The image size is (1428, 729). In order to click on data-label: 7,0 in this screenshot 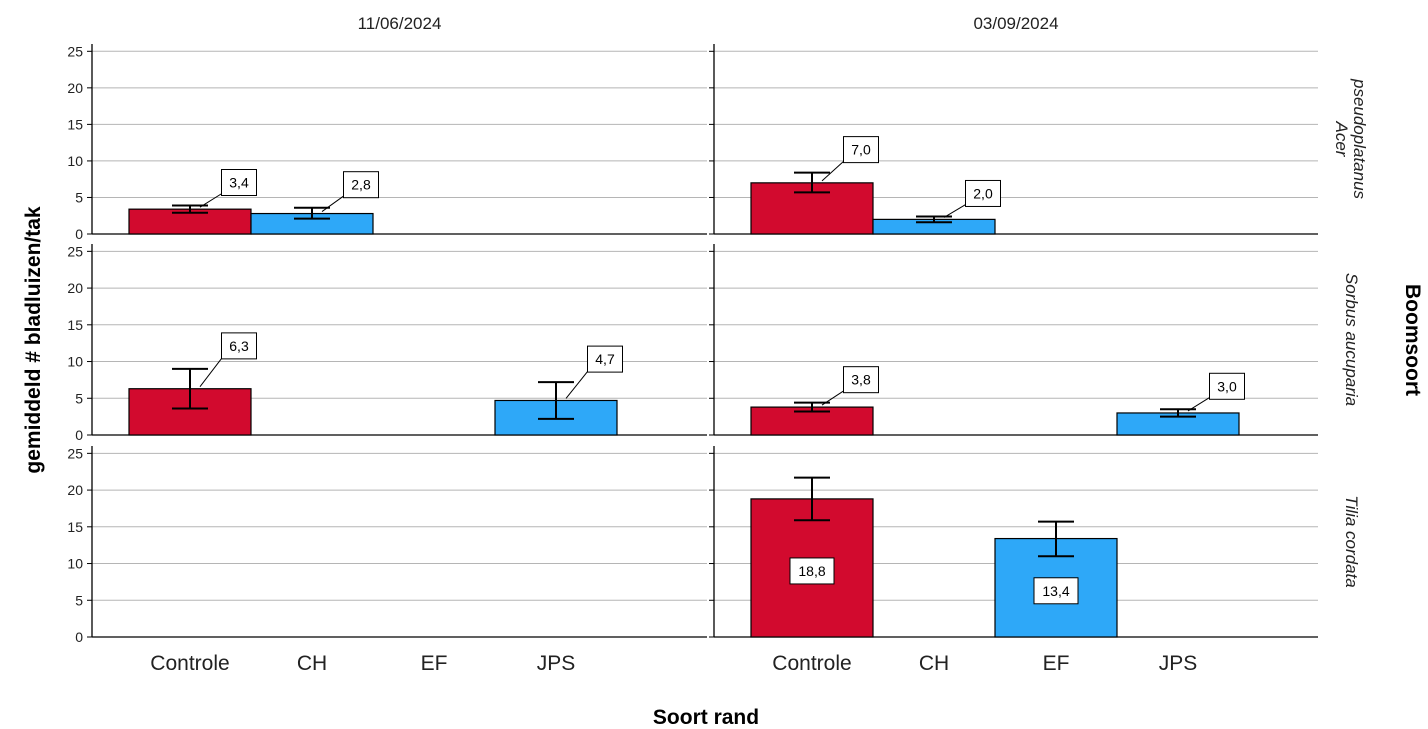, I will do `click(861, 150)`.